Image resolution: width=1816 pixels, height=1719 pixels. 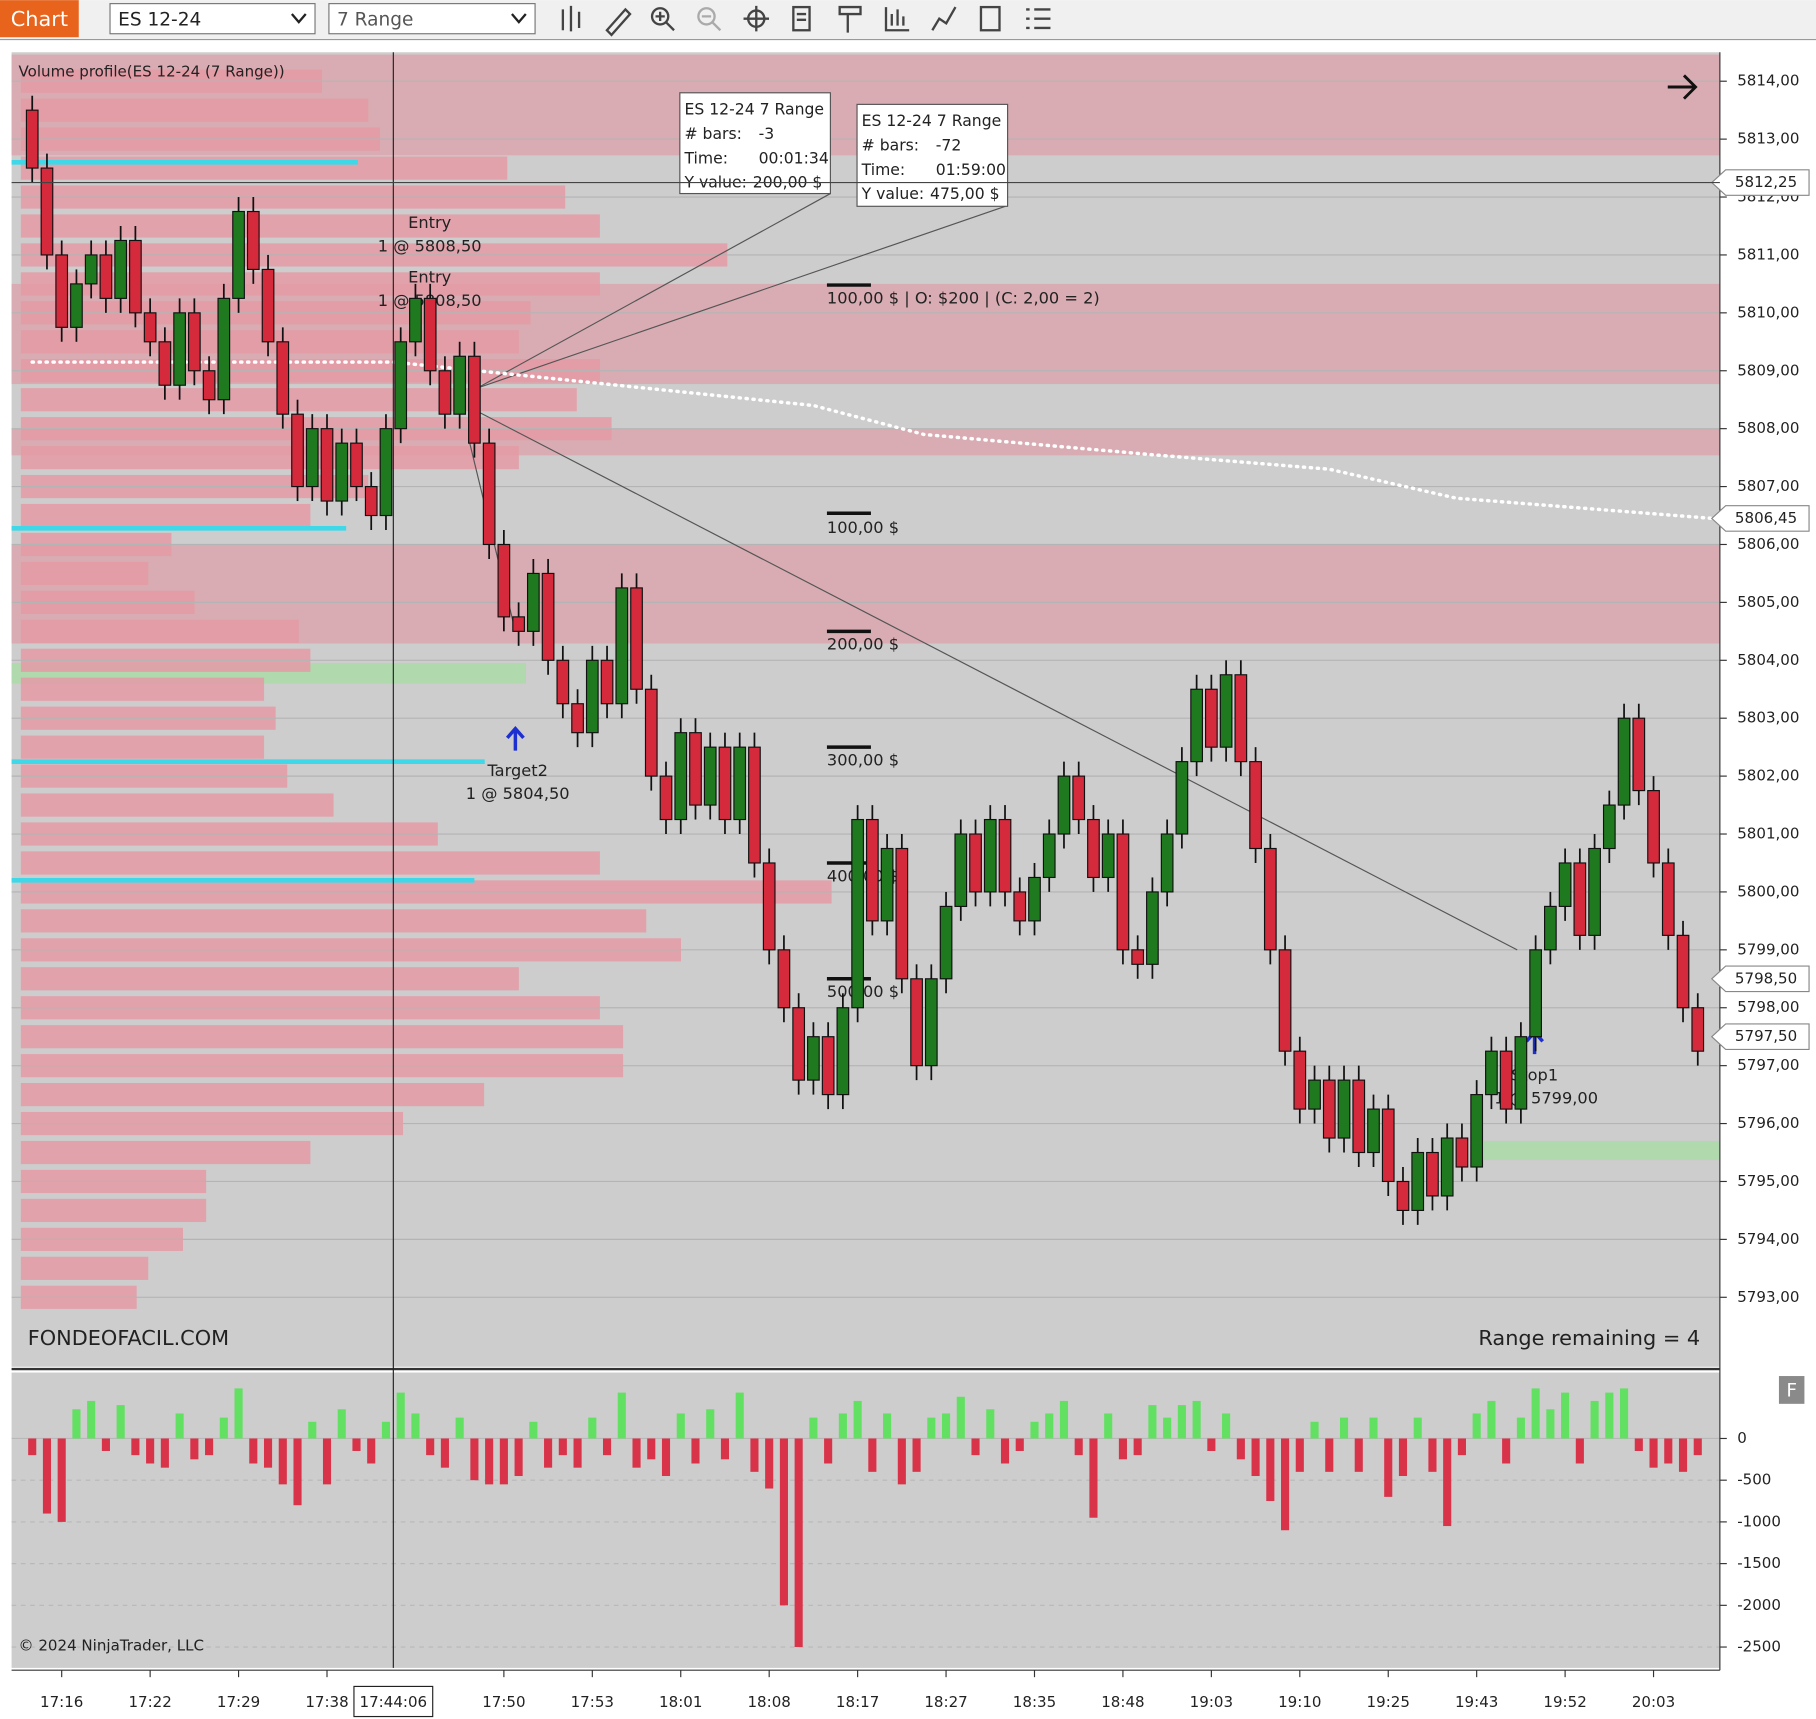 I want to click on chart-tab-label: Chart, so click(x=39, y=19).